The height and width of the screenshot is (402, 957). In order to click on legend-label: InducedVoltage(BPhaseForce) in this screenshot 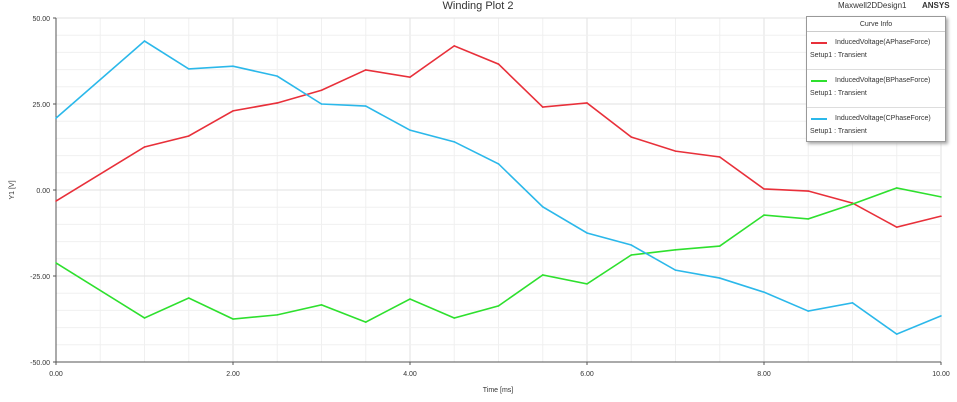, I will do `click(883, 80)`.